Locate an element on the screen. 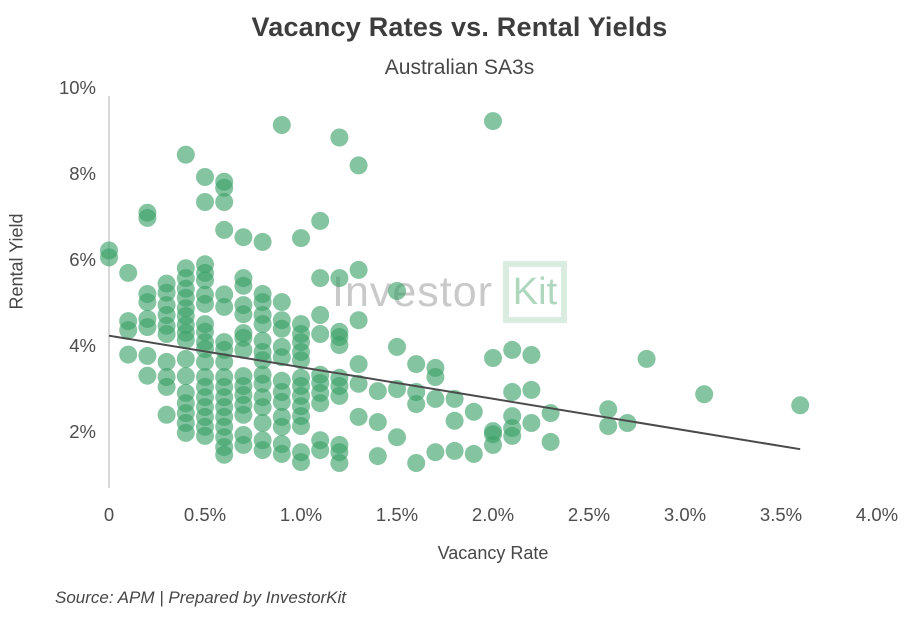 This screenshot has height=628, width=919. x-tick-labels: 0 0.5% 1.0% 1.5% 2.0% 2.5% 3.0% 3.5% 4.0% is located at coordinates (501, 514).